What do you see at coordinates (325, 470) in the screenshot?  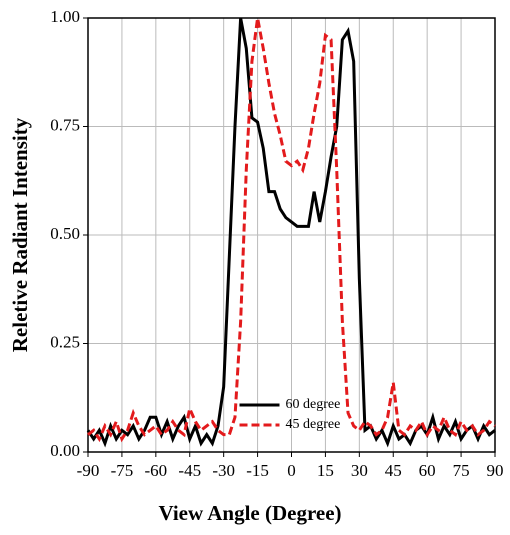 I see `x-tick-label: 15` at bounding box center [325, 470].